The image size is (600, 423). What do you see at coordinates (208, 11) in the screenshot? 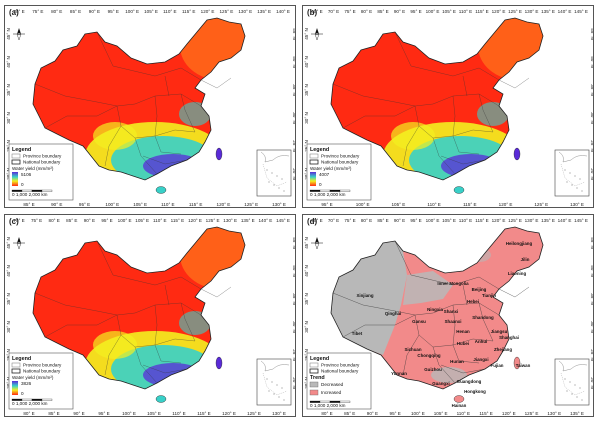
I see `top-tick-label: 120° E` at bounding box center [208, 11].